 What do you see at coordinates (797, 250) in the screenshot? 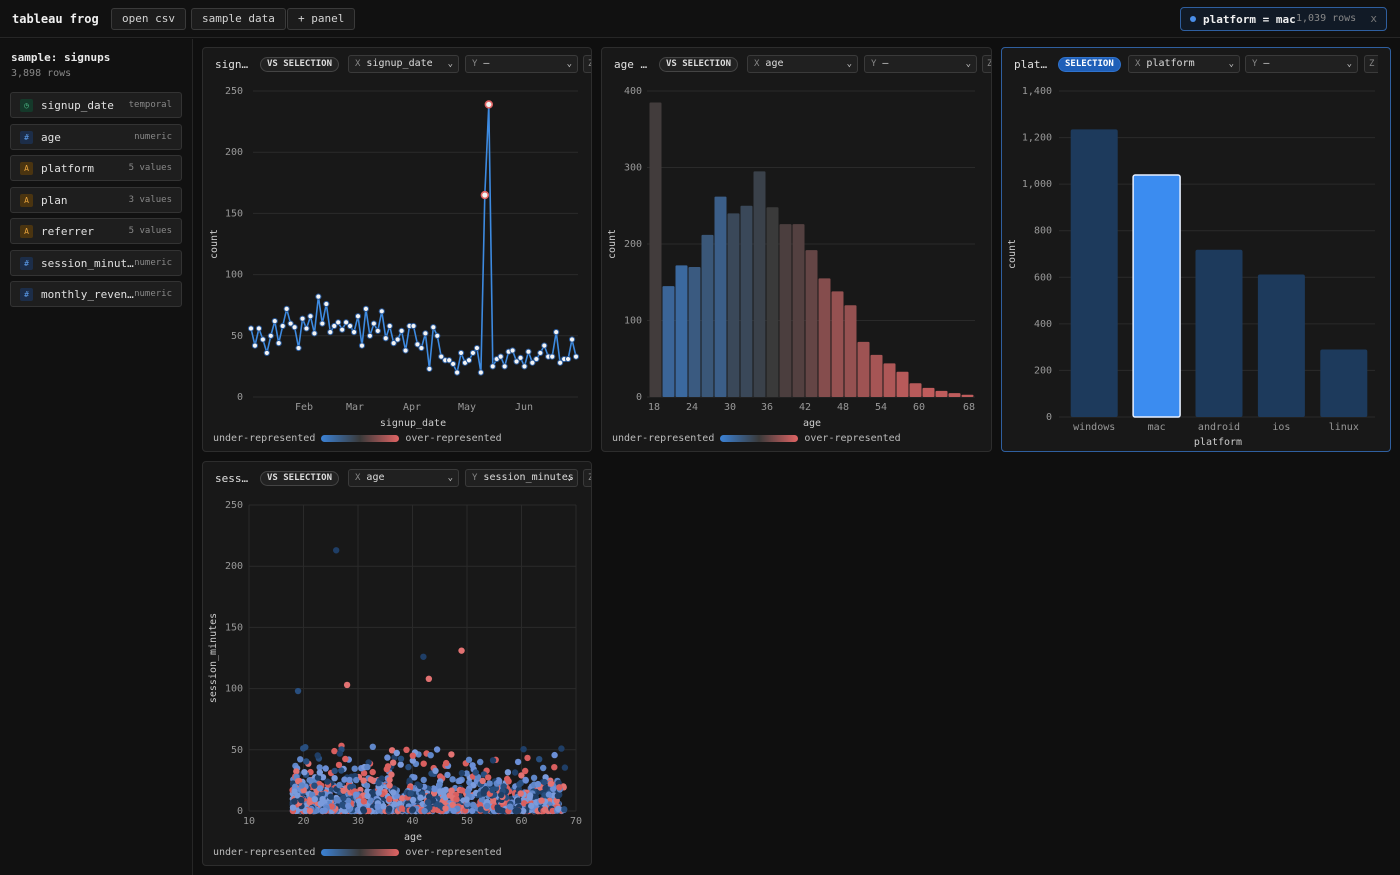
I see `age-histogram-chart: 0 100 200 300 400 18 24 30 36 42 48 54 60 68 age count` at bounding box center [797, 250].